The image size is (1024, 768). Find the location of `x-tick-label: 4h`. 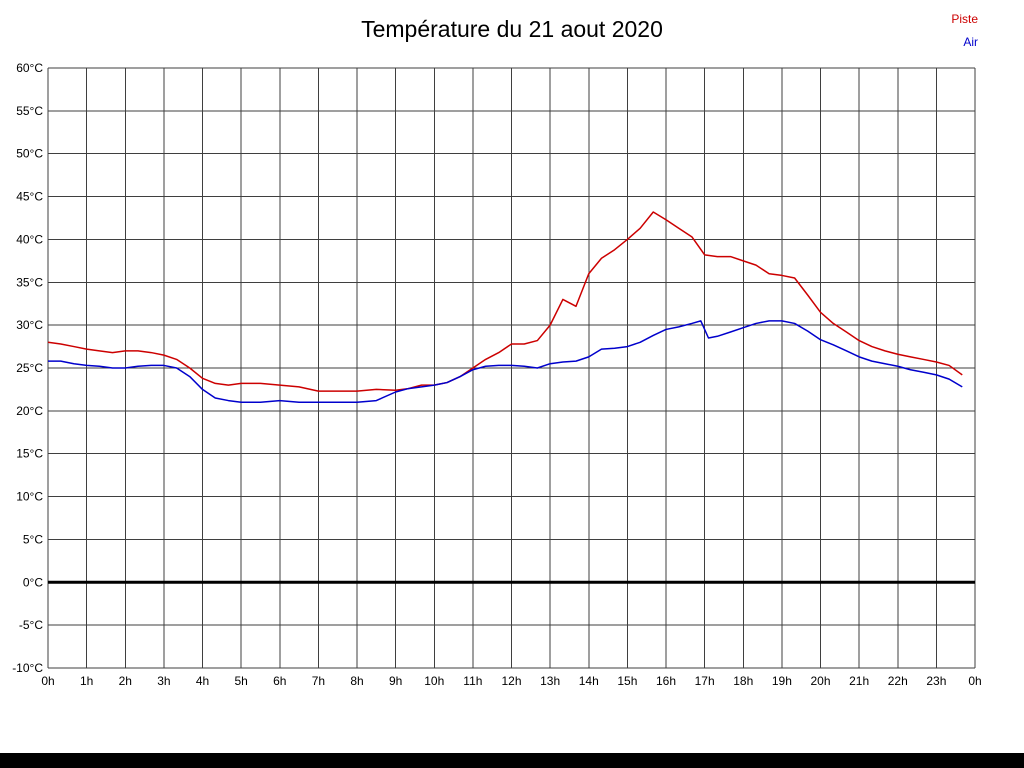

x-tick-label: 4h is located at coordinates (202, 681).